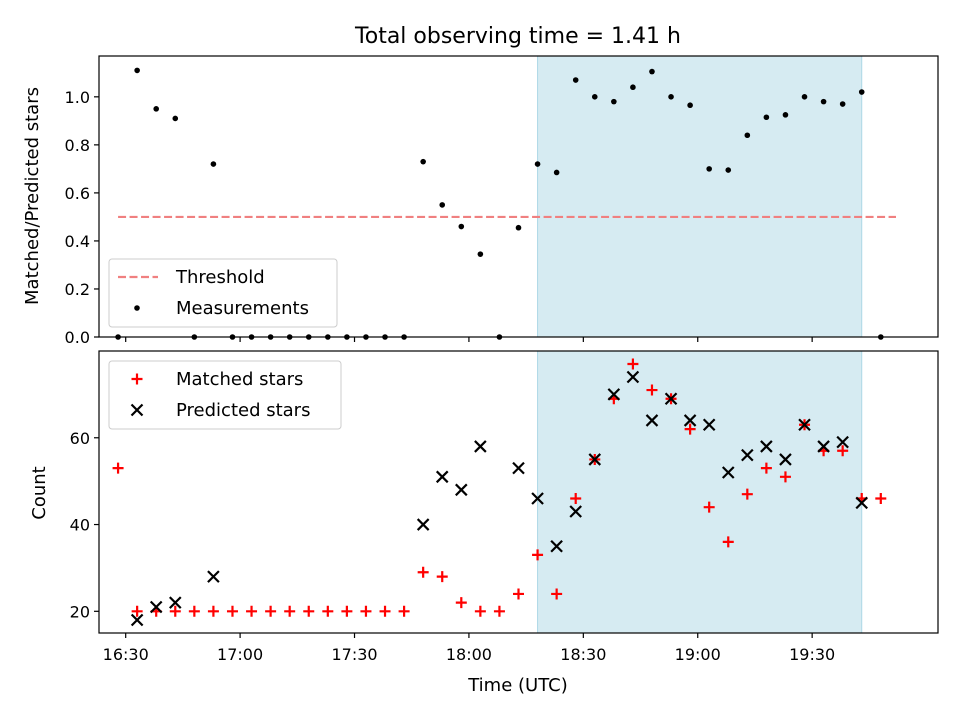  Describe the element at coordinates (80, 525) in the screenshot. I see `bottom-y-tick-label: 40` at that location.